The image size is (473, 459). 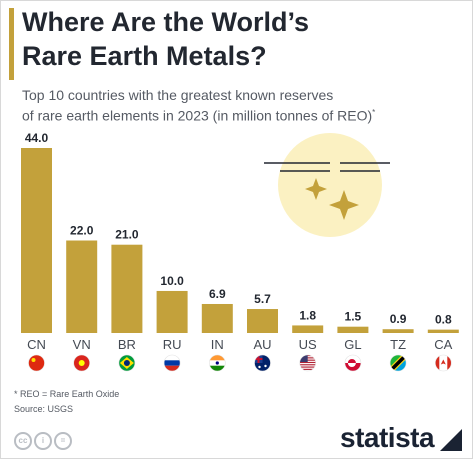 I want to click on brazil-flag-icon, so click(x=127, y=363).